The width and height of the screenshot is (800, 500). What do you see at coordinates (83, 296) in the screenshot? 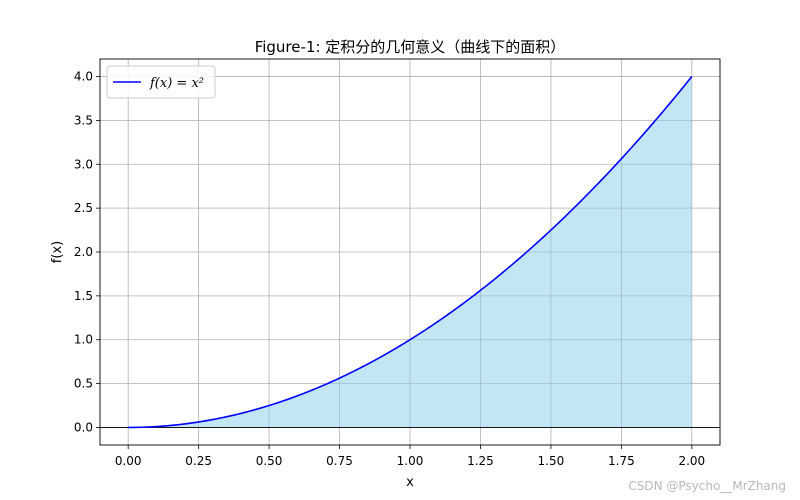
I see `y-tick-label: 1.5` at bounding box center [83, 296].